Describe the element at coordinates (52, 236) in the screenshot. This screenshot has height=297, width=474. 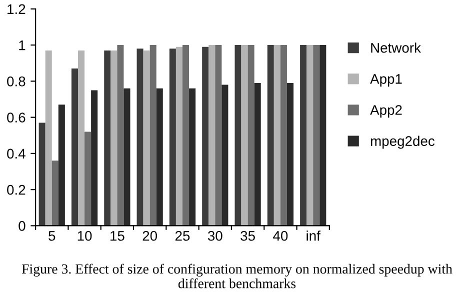
I see `x-tick-label: 5` at that location.